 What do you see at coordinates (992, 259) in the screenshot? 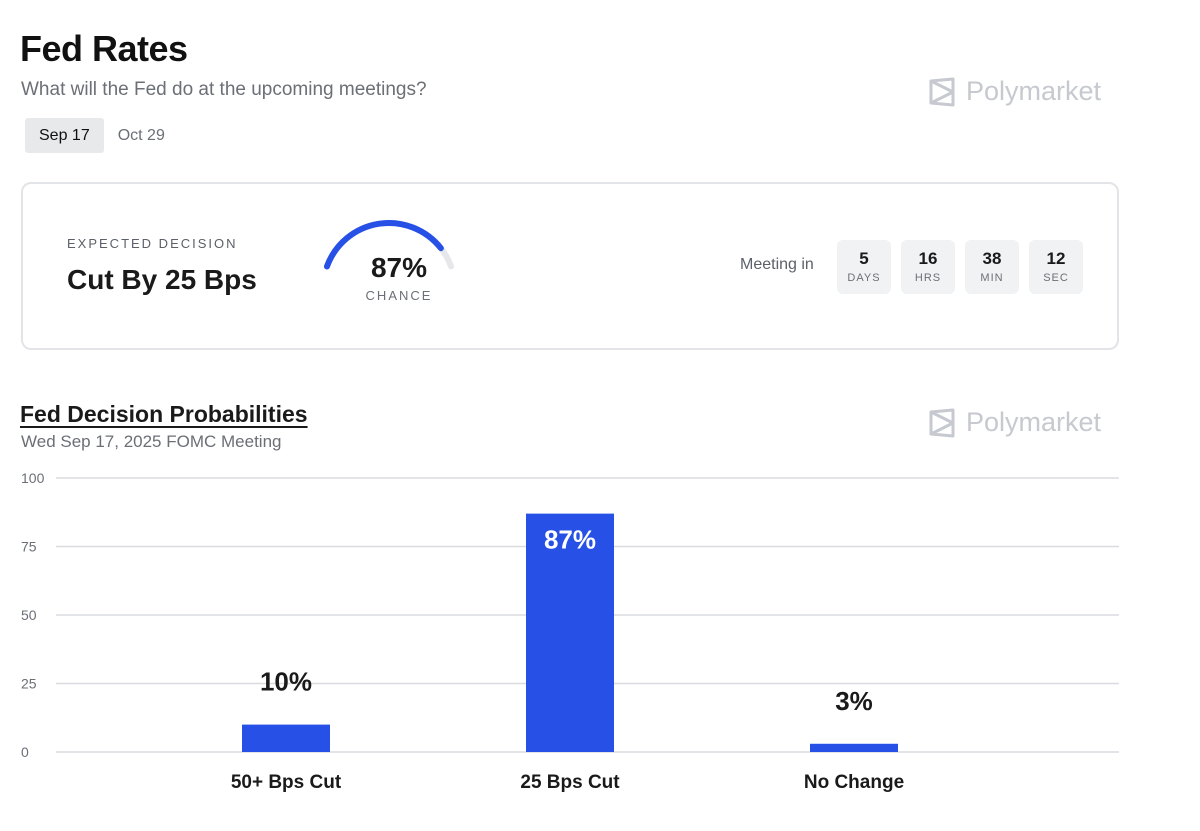
I see `countdown-minutes-value: 38` at bounding box center [992, 259].